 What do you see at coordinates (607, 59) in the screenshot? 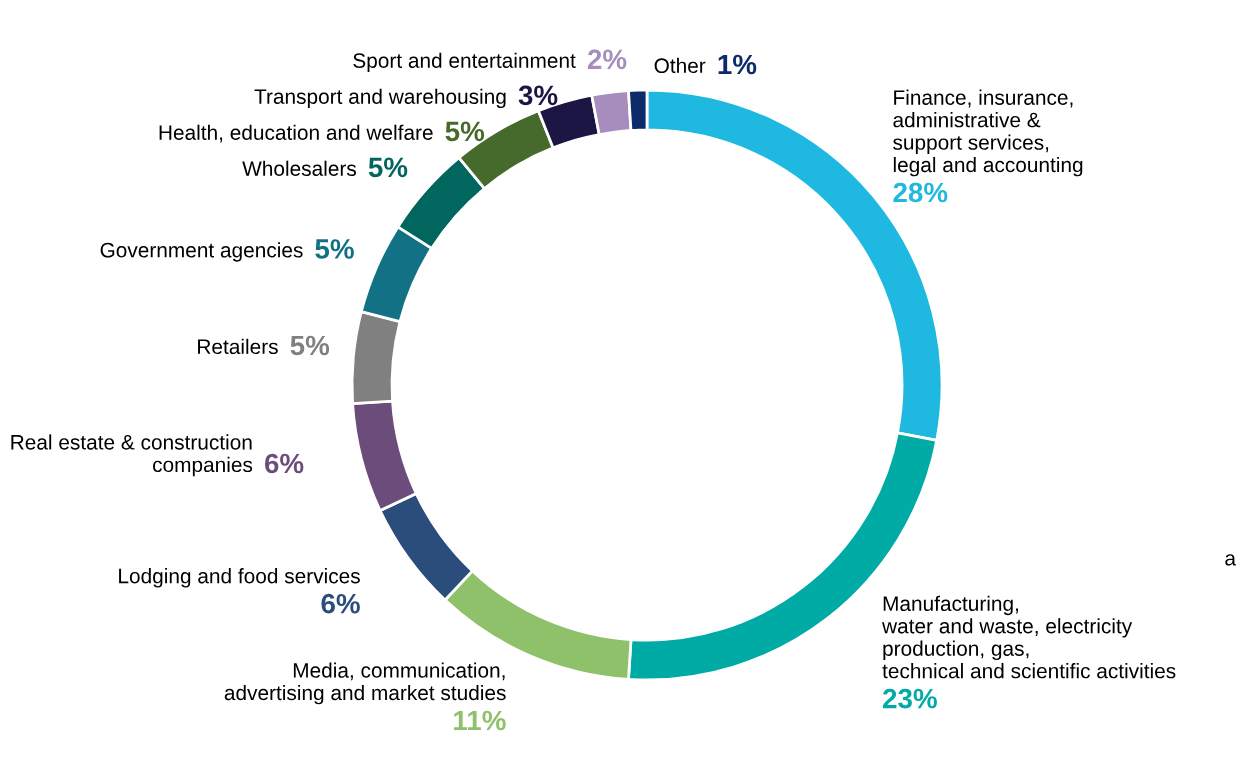
I see `data-label: 2%` at bounding box center [607, 59].